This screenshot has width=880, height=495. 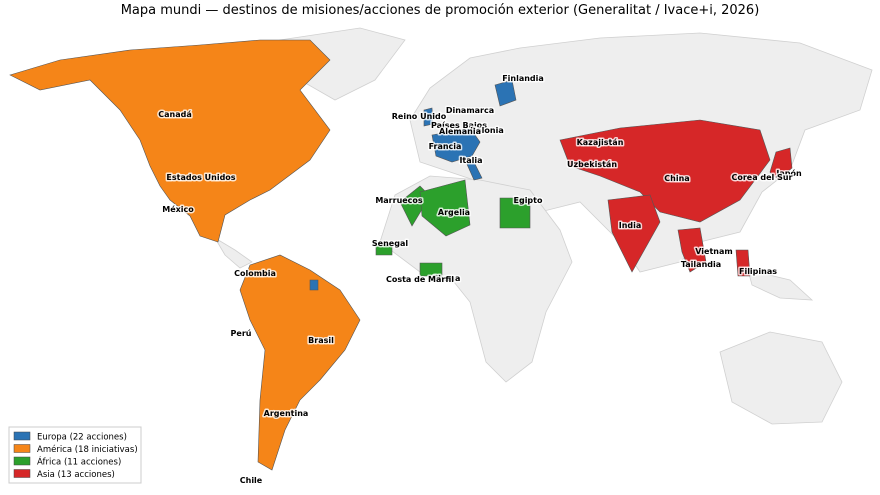 I want to click on country-label: Uzbekistán, so click(x=592, y=164).